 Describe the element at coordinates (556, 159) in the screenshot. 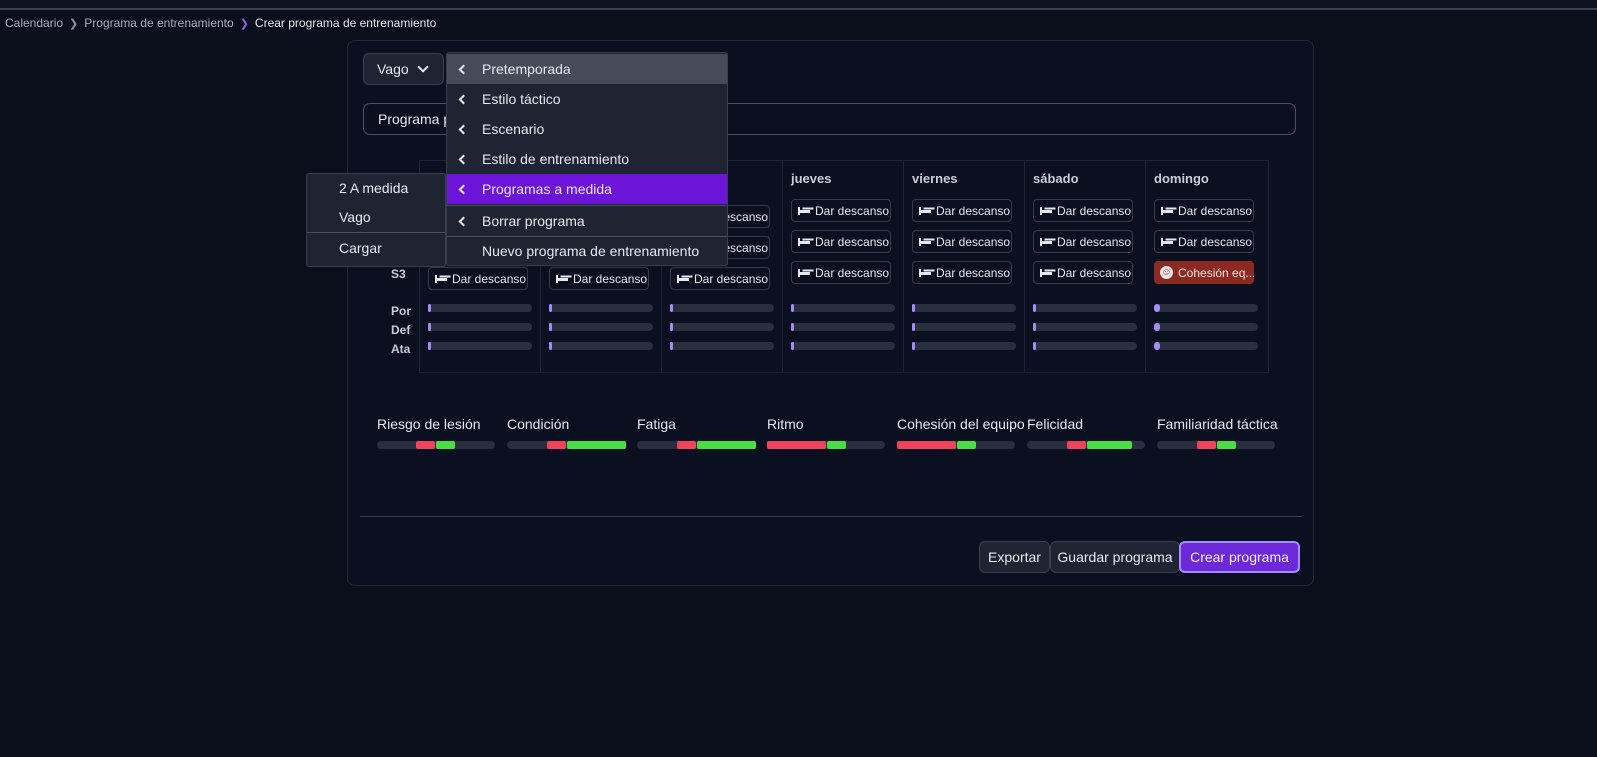

I see `menu-item-label: Estilo de entrenamiento` at that location.